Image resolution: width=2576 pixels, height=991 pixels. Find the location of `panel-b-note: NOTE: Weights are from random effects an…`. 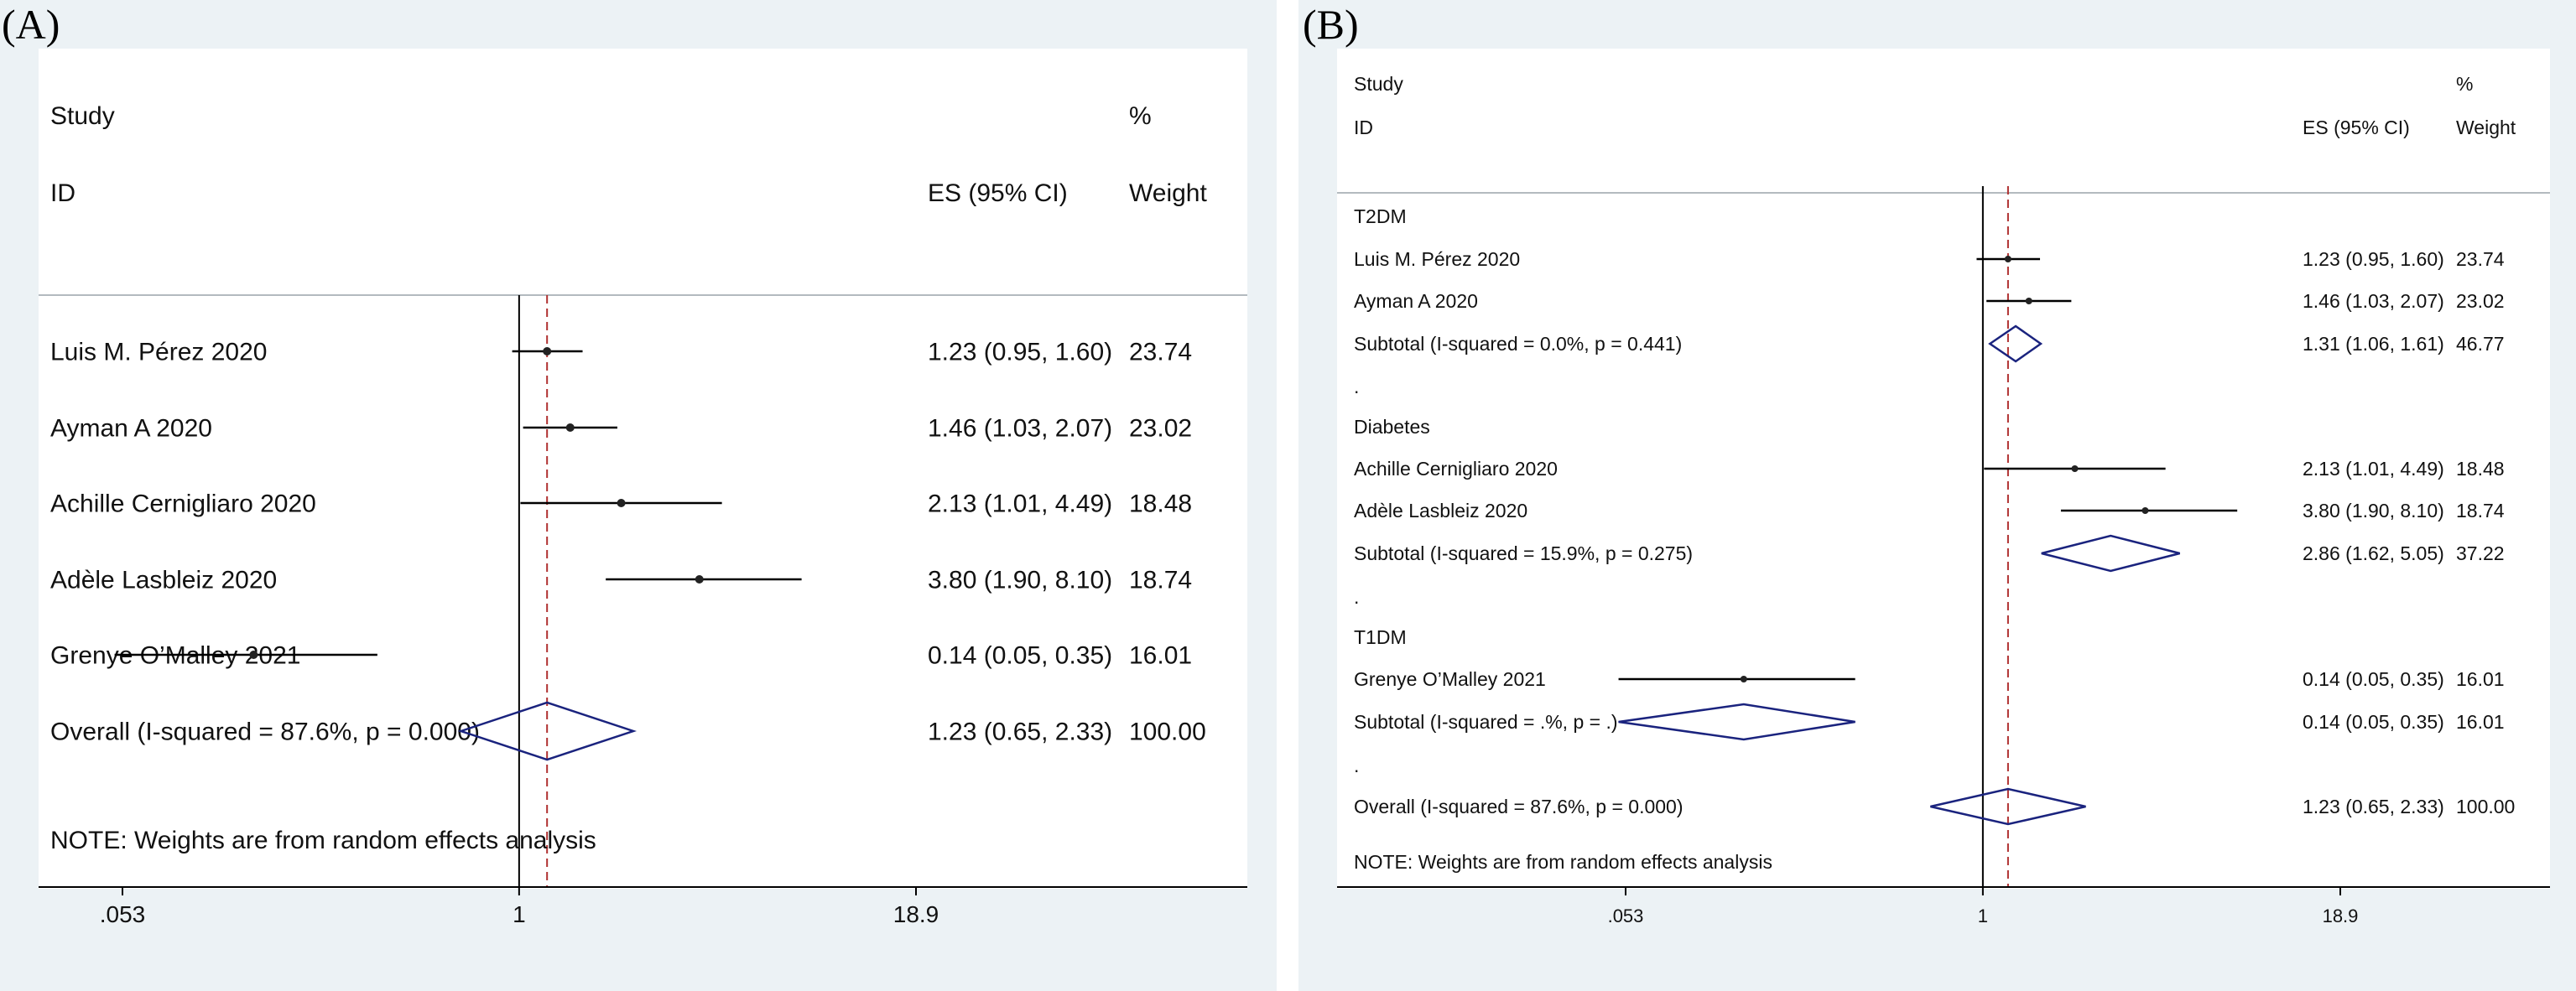

panel-b-note: NOTE: Weights are from random effects an… is located at coordinates (1563, 862).